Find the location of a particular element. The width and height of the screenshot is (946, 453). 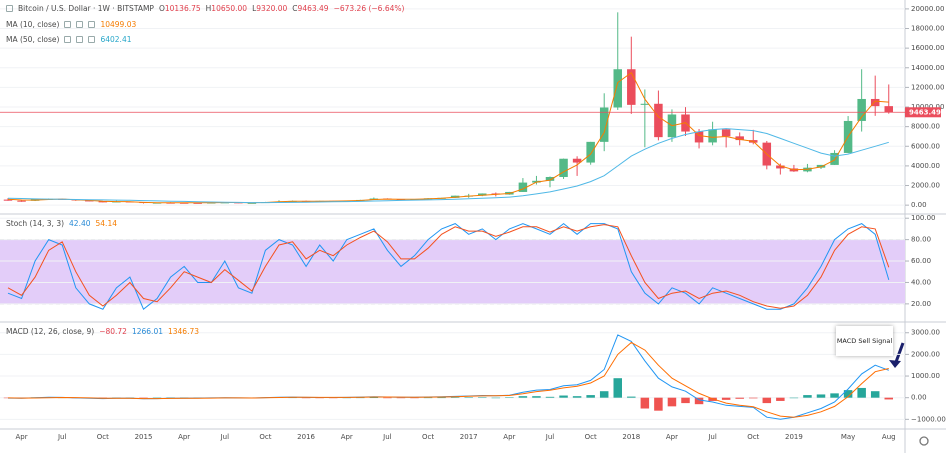

chart-title: Bitcoin / U.S. Dollar · 1W · BITSTAMP is located at coordinates (86, 8).